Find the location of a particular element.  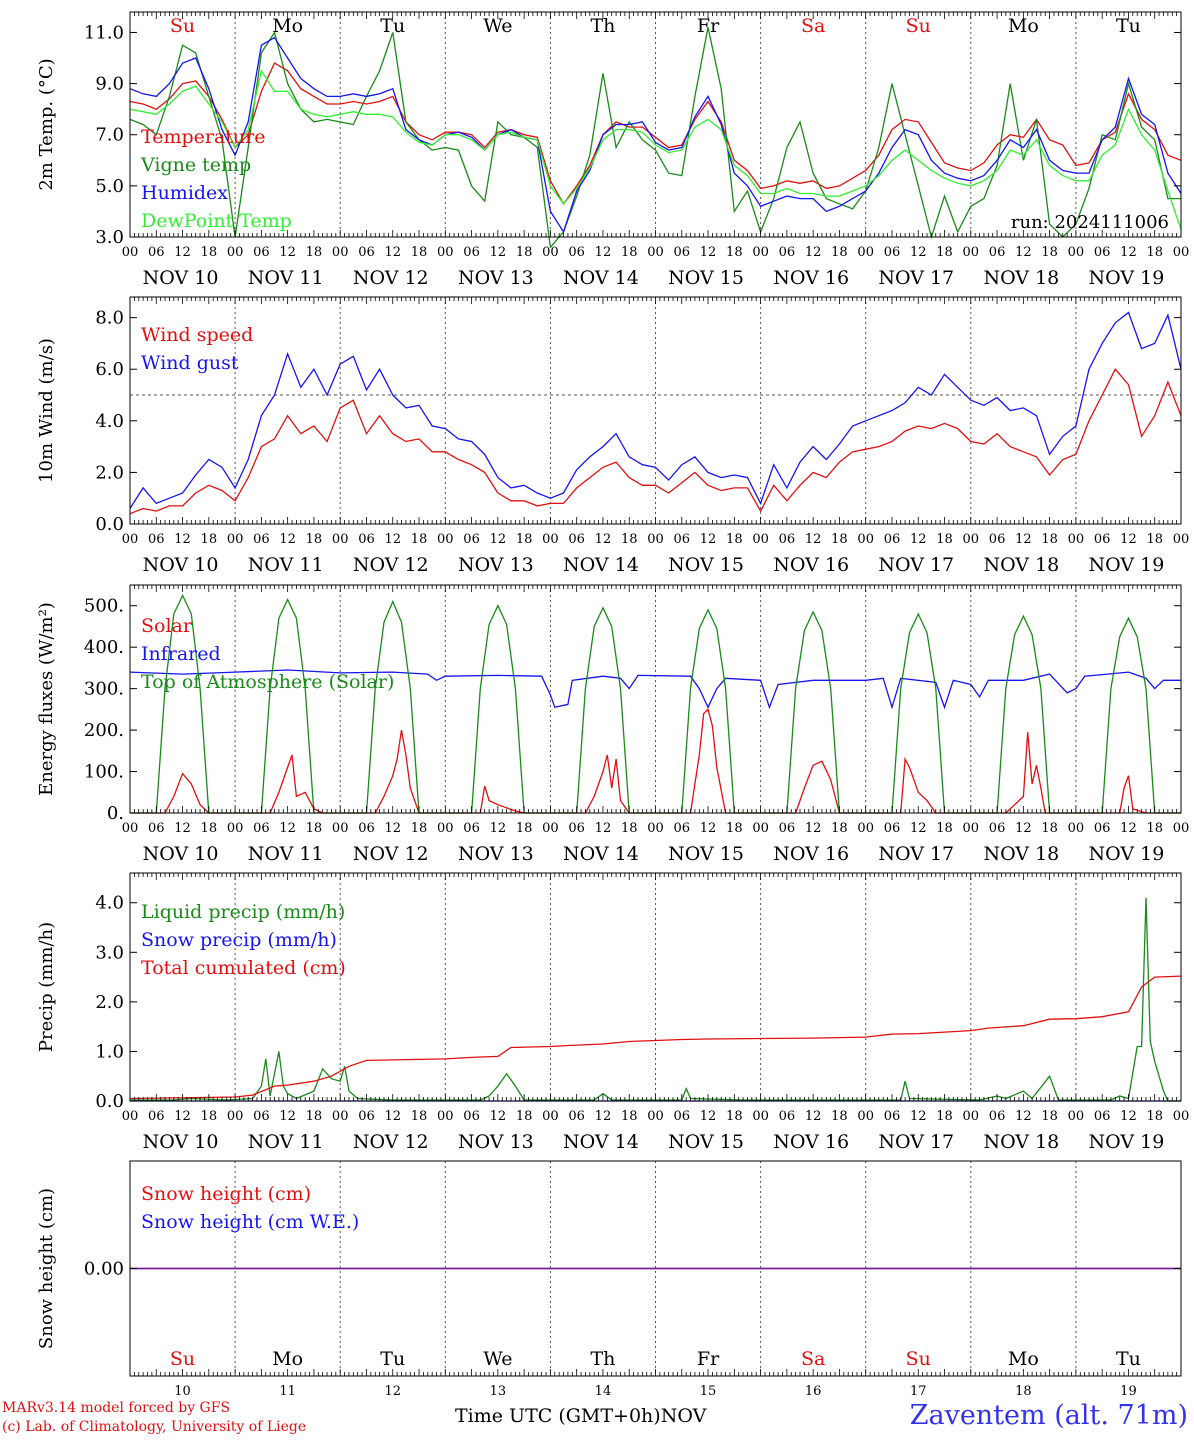

y-tick-label: 7.0 is located at coordinates (109, 135).